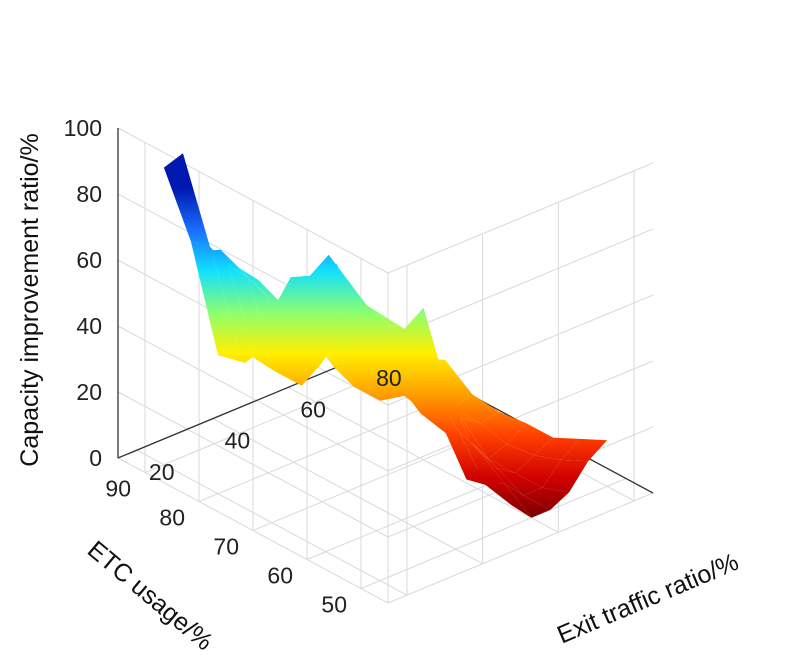 This screenshot has width=791, height=666. What do you see at coordinates (313, 409) in the screenshot?
I see `x-tick-label: 60` at bounding box center [313, 409].